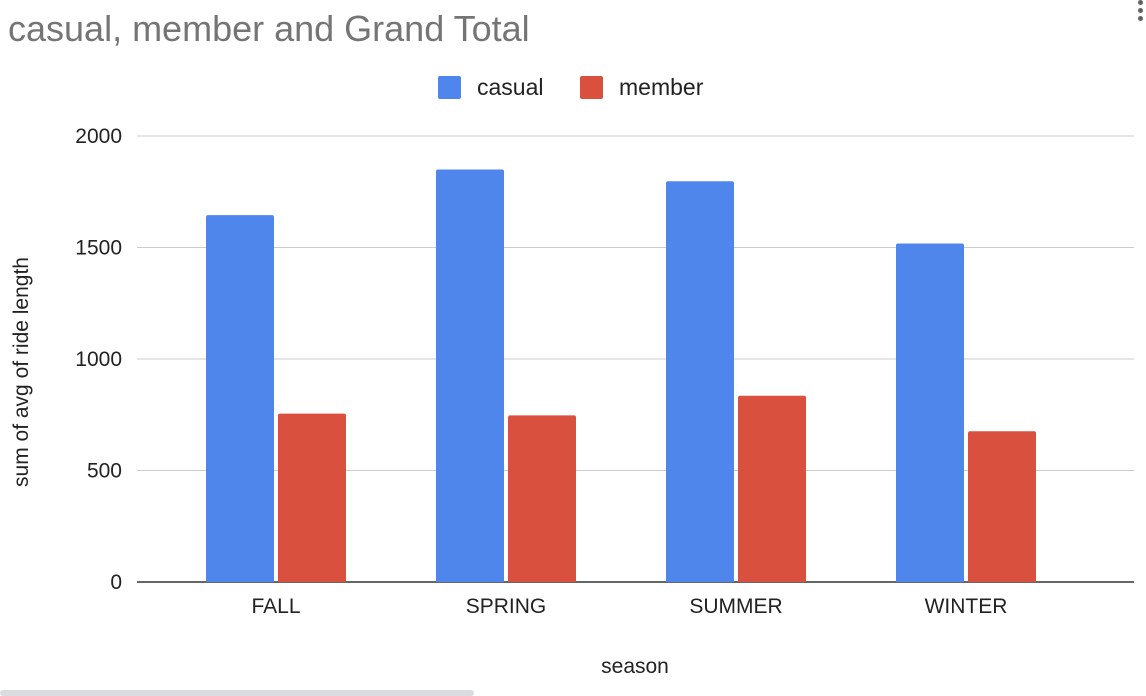 The image size is (1146, 696). I want to click on more-options-icon, so click(1141, 10).